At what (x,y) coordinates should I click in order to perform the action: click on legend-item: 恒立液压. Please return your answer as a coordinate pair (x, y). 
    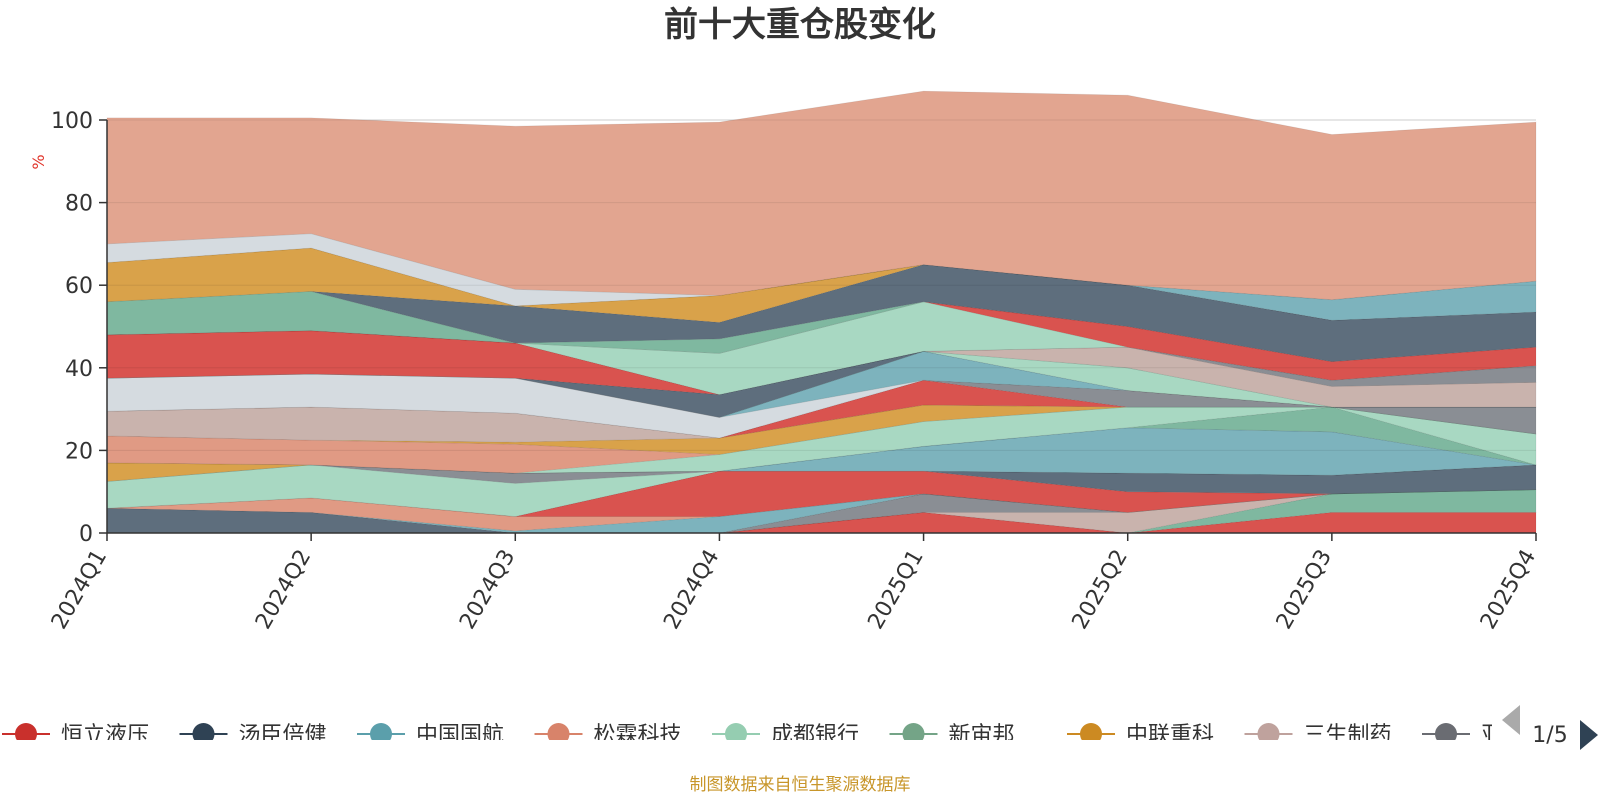
    Looking at the image, I should click on (75, 735).